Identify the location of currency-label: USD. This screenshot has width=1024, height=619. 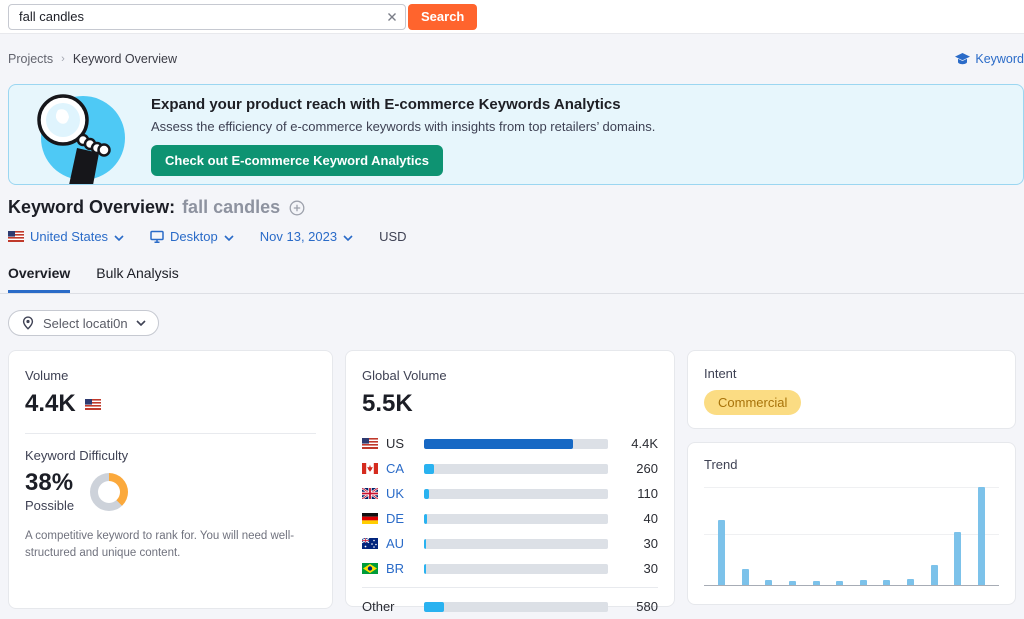
(393, 236).